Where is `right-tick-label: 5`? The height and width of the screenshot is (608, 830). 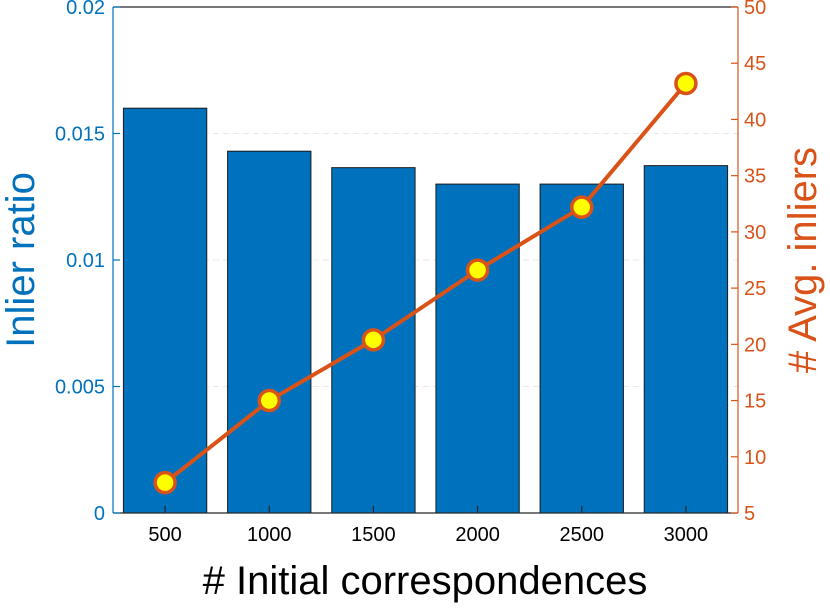
right-tick-label: 5 is located at coordinates (749, 514).